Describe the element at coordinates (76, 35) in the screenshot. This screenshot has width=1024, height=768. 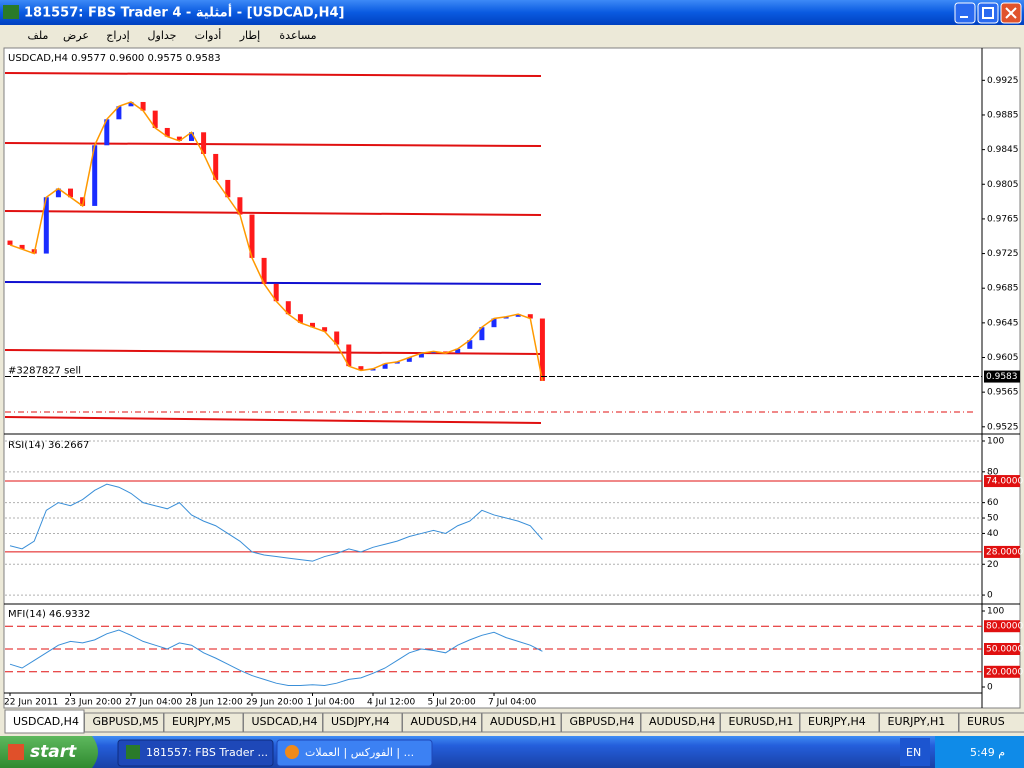
I see `menu-item: عرض` at that location.